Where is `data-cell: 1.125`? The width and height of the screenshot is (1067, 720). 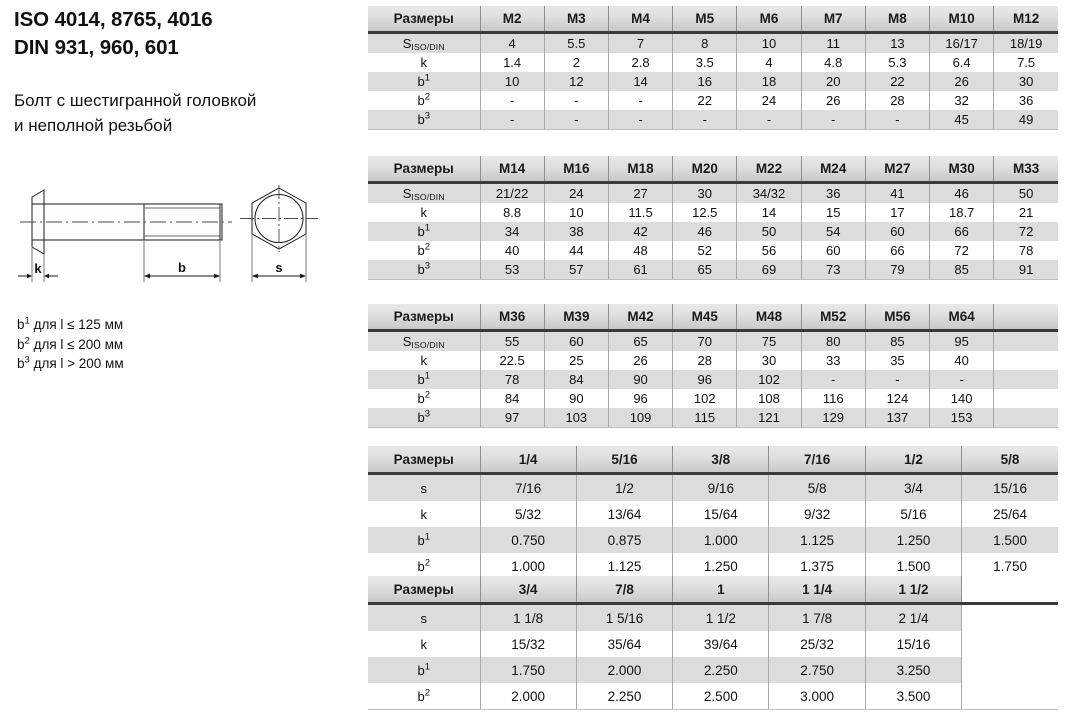
data-cell: 1.125 is located at coordinates (625, 566).